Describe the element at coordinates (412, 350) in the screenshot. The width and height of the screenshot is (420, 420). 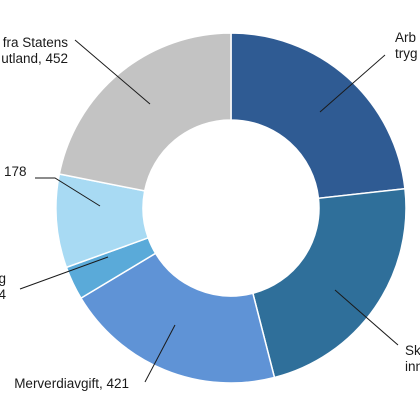
I see `slice-label: Sk` at that location.